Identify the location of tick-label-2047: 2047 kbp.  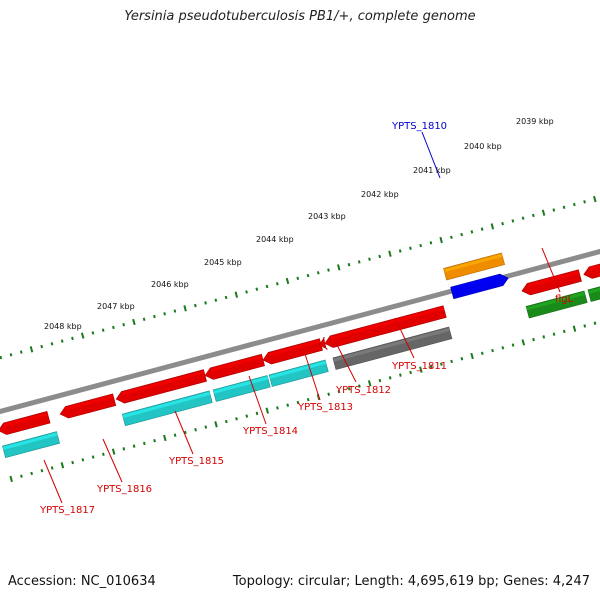
(116, 306).